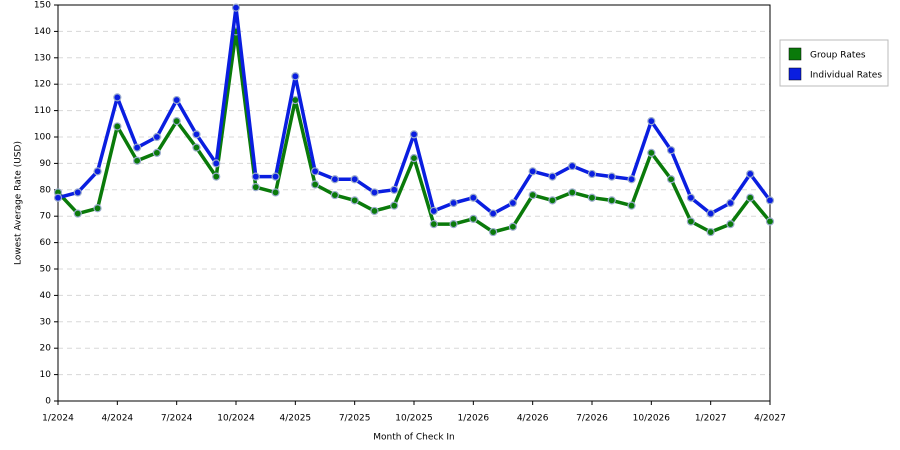 The image size is (900, 450). Describe the element at coordinates (838, 56) in the screenshot. I see `legend-label: Group Rates` at that location.